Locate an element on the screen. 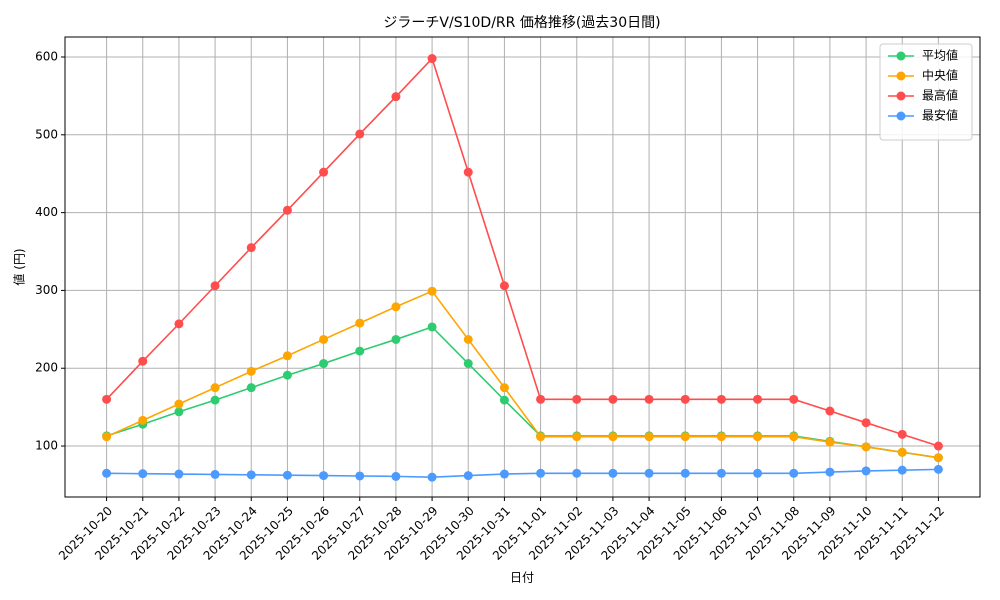 The image size is (1000, 600). series-line is located at coordinates (522, 473).